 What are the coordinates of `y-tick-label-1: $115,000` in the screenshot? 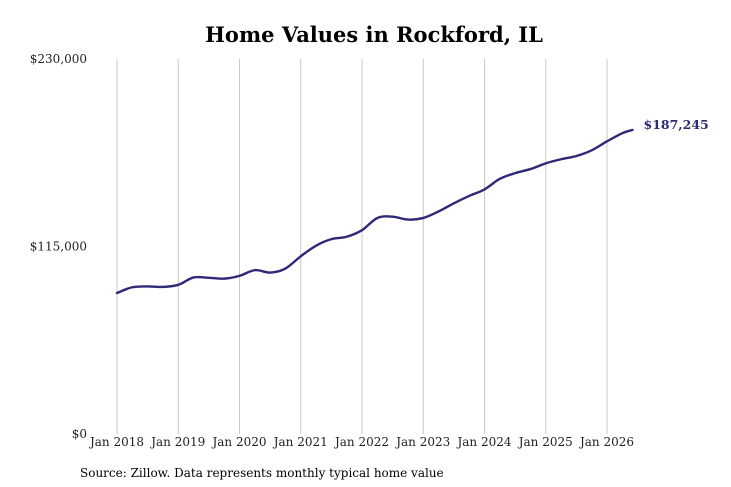 It's located at (58, 247).